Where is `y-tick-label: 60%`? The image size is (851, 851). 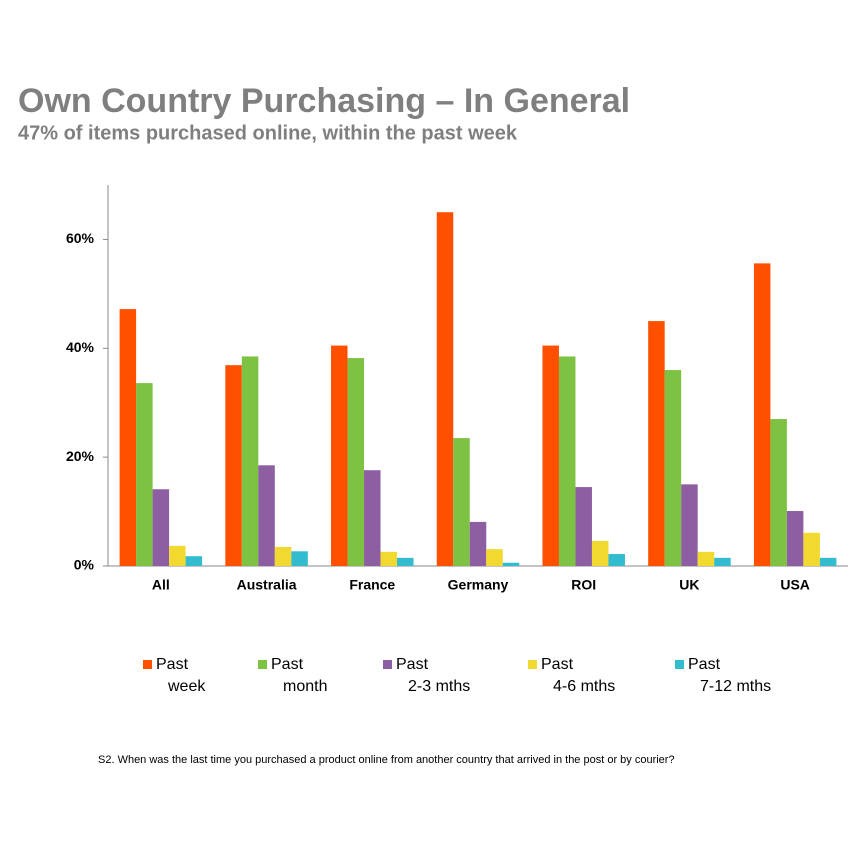 y-tick-label: 60% is located at coordinates (80, 238).